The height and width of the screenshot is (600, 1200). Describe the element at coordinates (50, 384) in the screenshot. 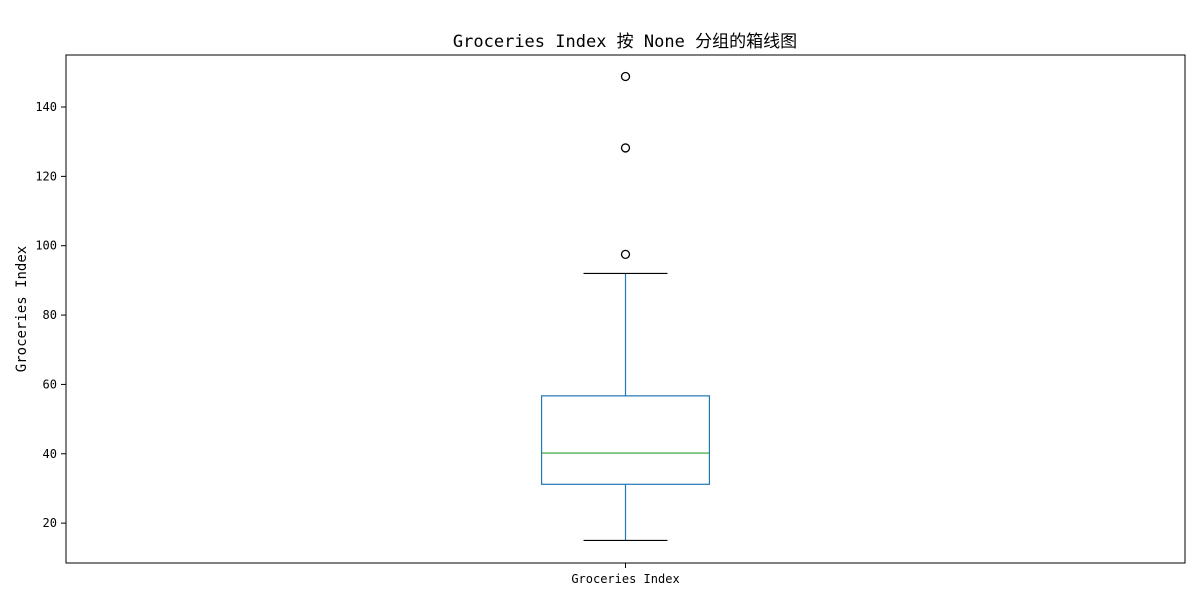

I see `y-tick-label: 60` at that location.